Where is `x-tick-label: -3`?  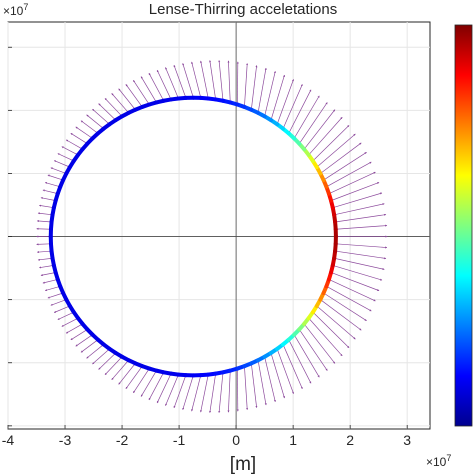
x-tick-label: -3 is located at coordinates (65, 440).